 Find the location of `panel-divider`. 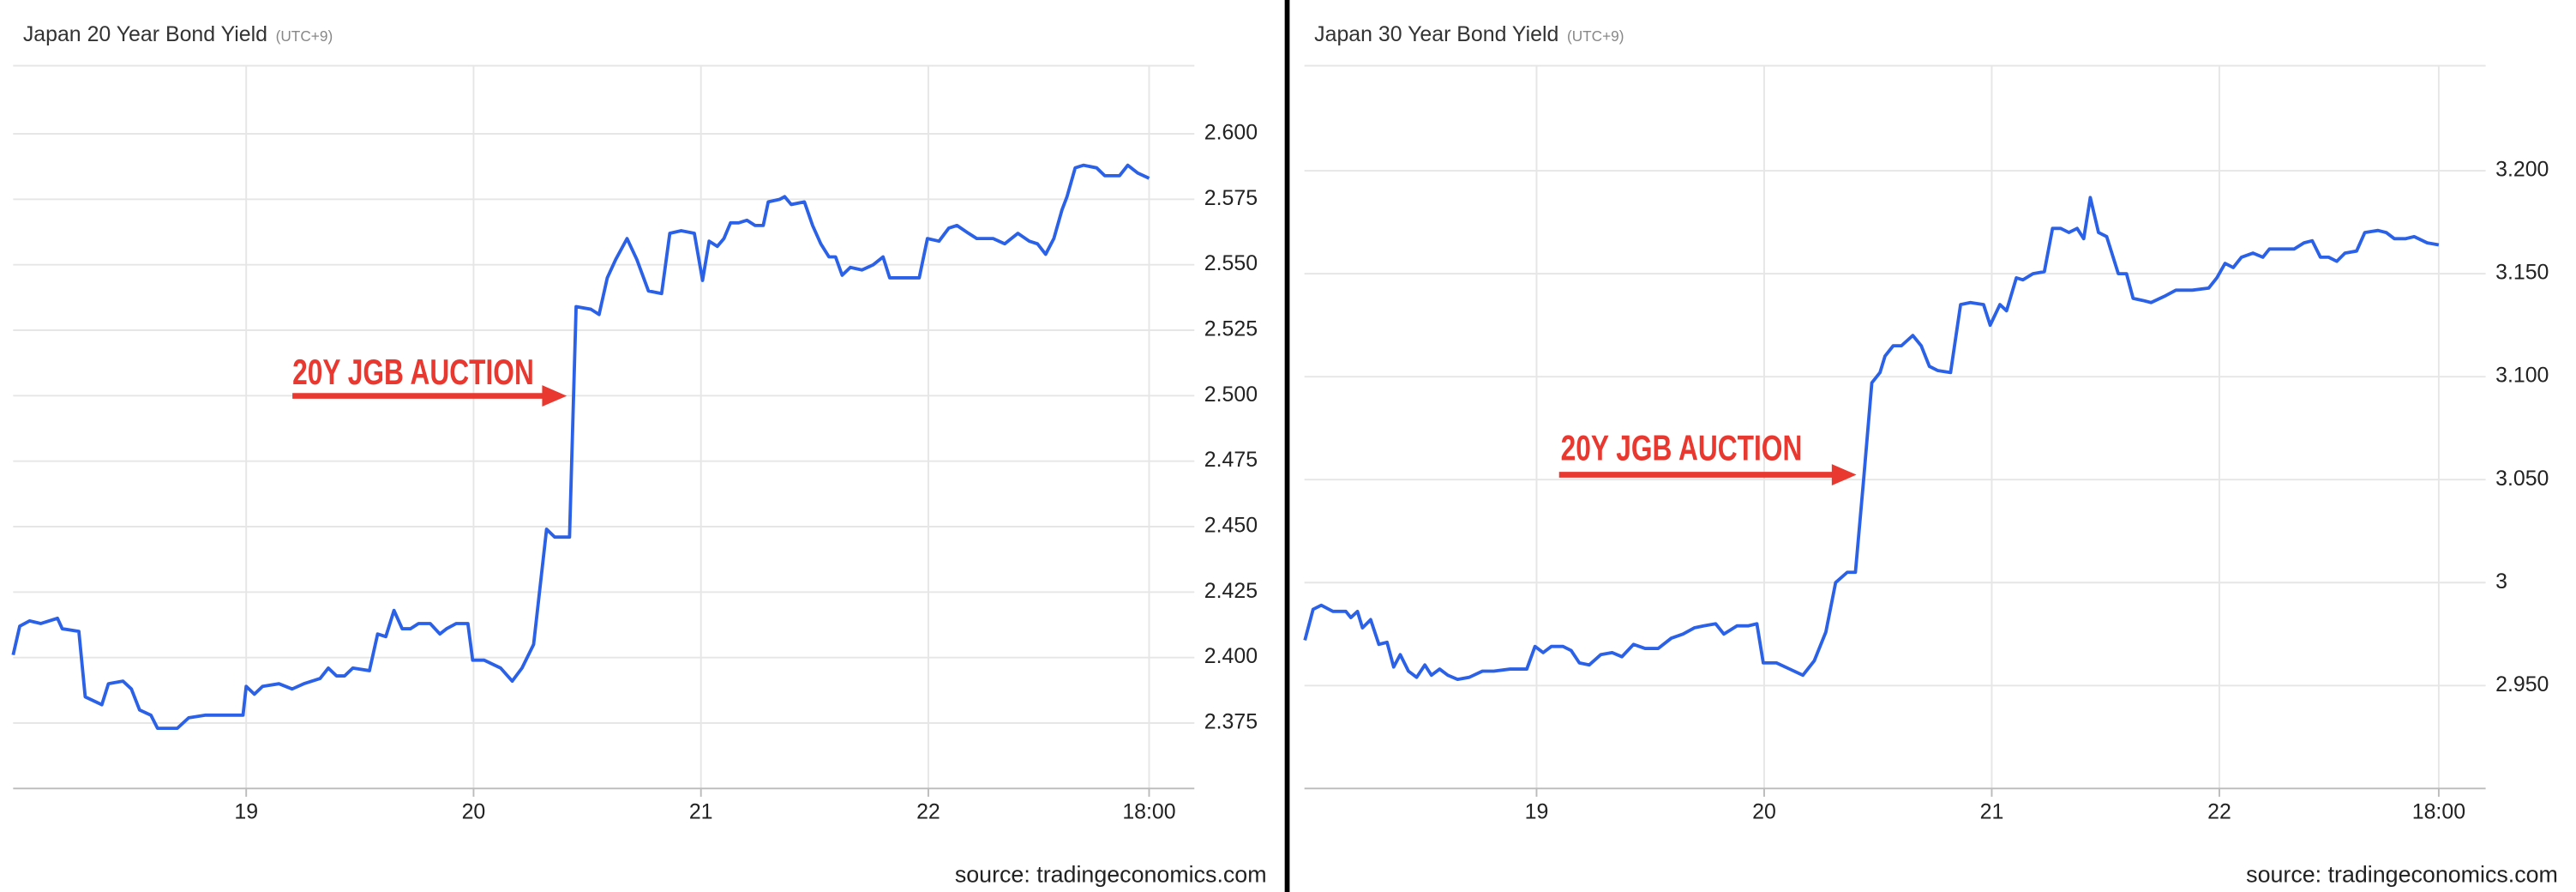

panel-divider is located at coordinates (1287, 446).